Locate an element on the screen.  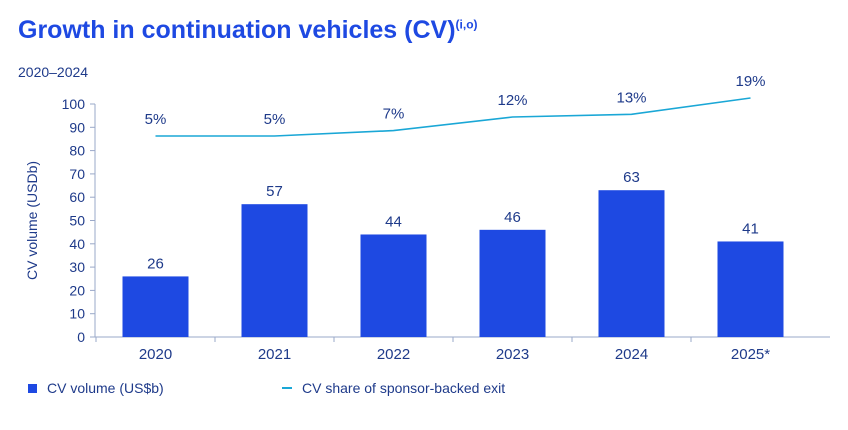
y-tick-label: 100 is located at coordinates (74, 104).